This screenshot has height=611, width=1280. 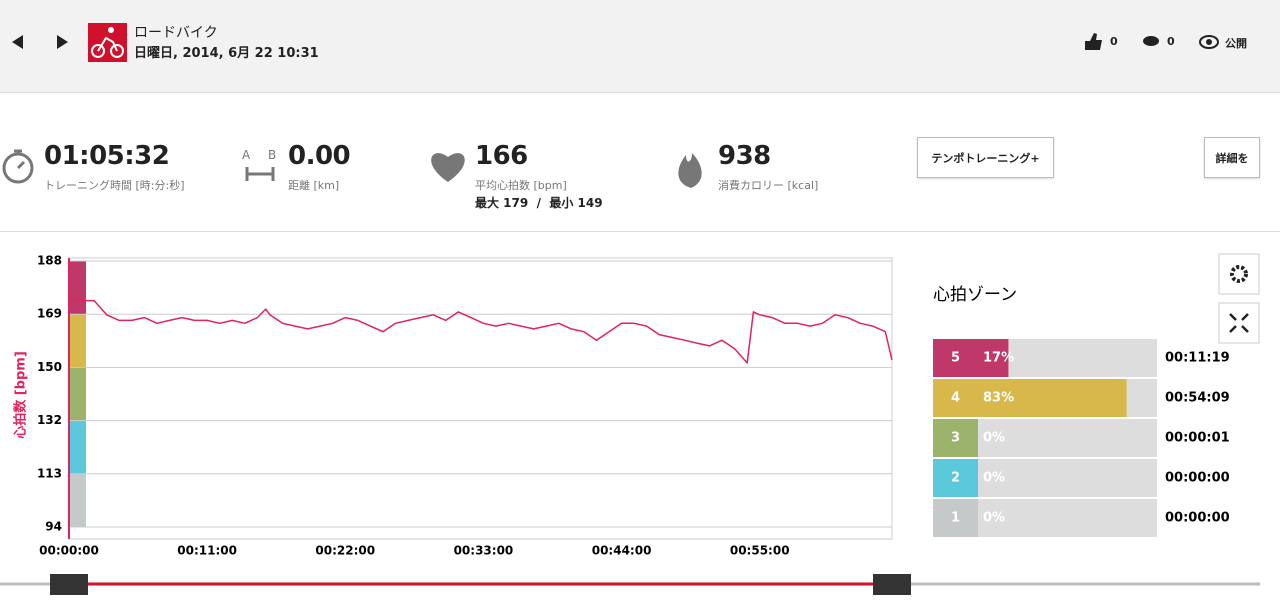 What do you see at coordinates (760, 551) in the screenshot?
I see `x-tick-label: 00:55:00` at bounding box center [760, 551].